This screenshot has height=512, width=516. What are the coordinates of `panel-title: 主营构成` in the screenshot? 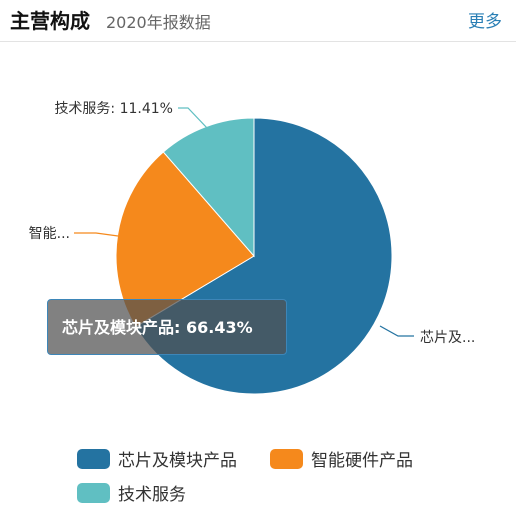 It's located at (50, 21).